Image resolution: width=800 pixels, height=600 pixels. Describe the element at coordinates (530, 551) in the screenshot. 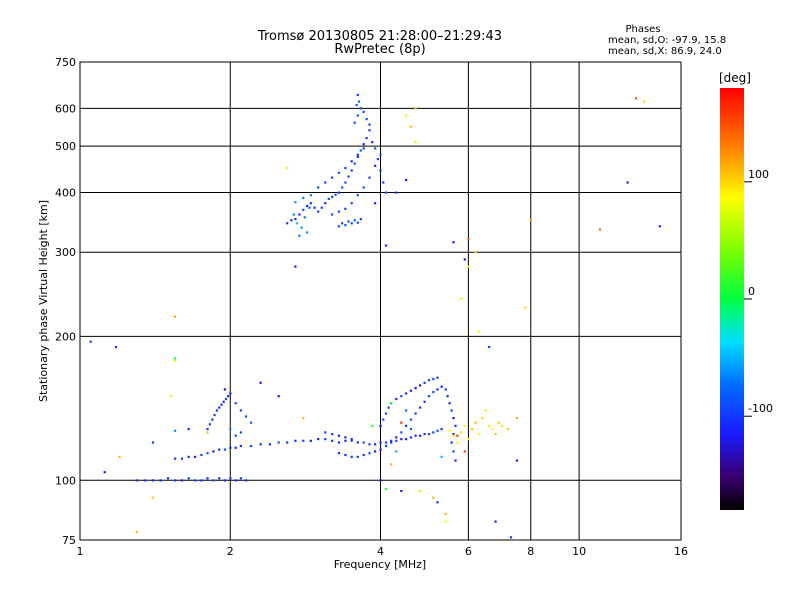

I see `x-tick-label: 8` at that location.